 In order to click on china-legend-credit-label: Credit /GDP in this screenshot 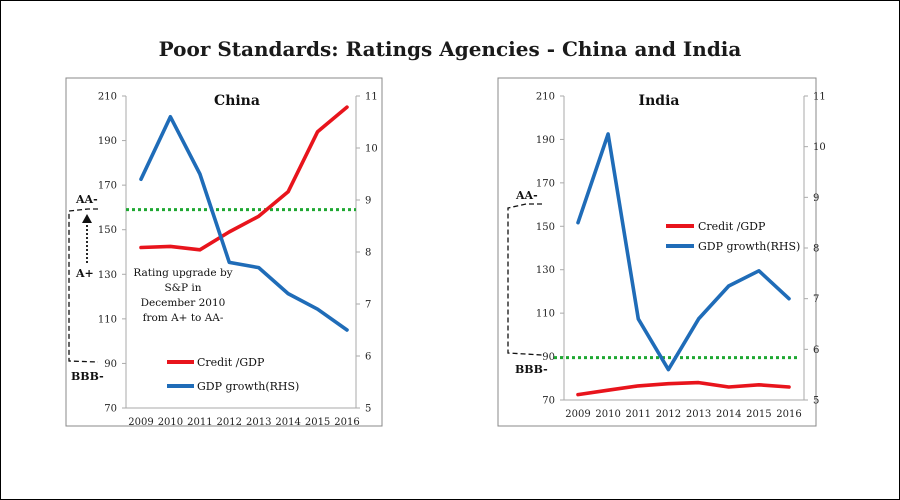, I will do `click(231, 362)`.